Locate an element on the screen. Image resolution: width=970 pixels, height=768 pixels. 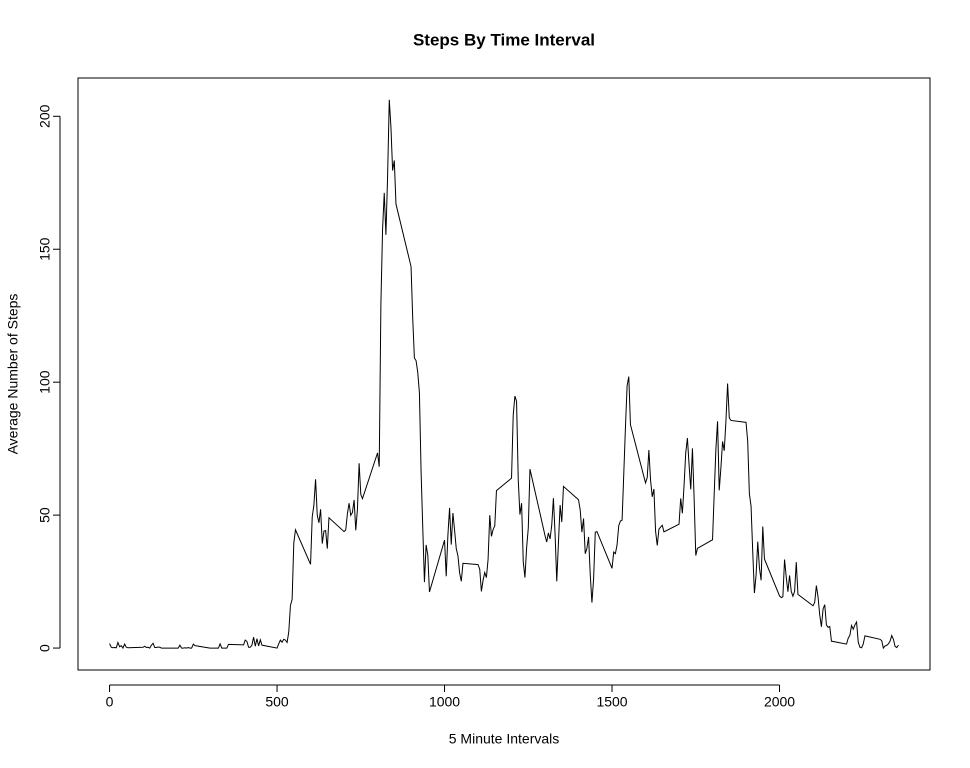
chart-title: Steps By Time Interval is located at coordinates (504, 39).